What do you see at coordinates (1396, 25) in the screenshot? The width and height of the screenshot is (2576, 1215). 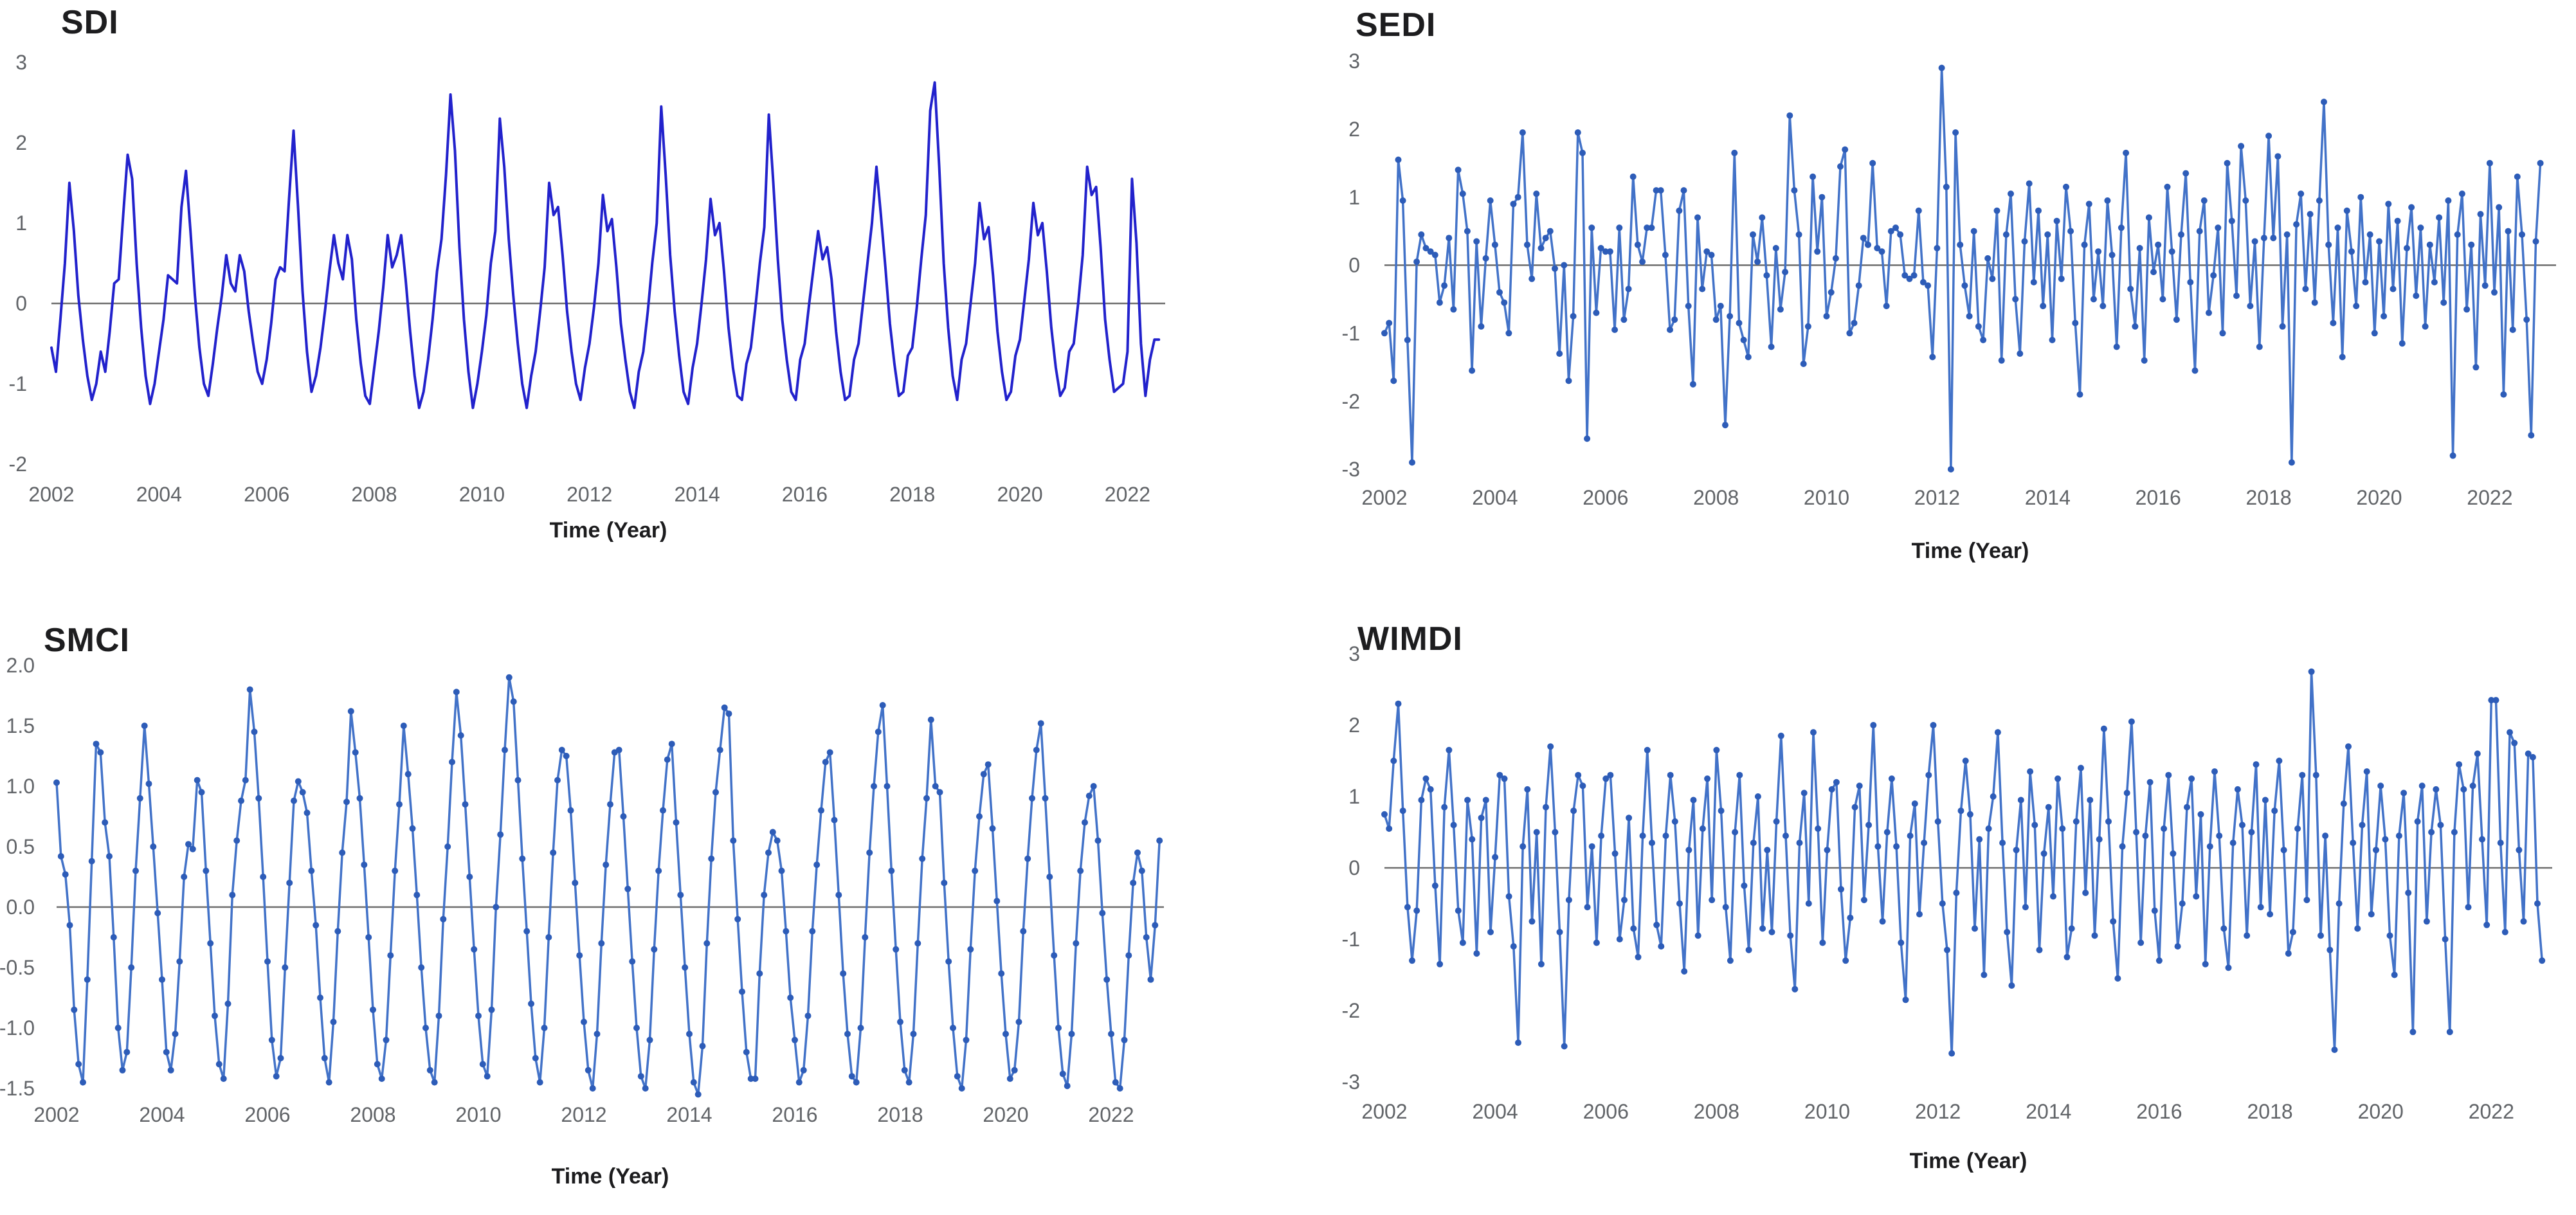 I see `chart-title-sedi: SEDI` at bounding box center [1396, 25].